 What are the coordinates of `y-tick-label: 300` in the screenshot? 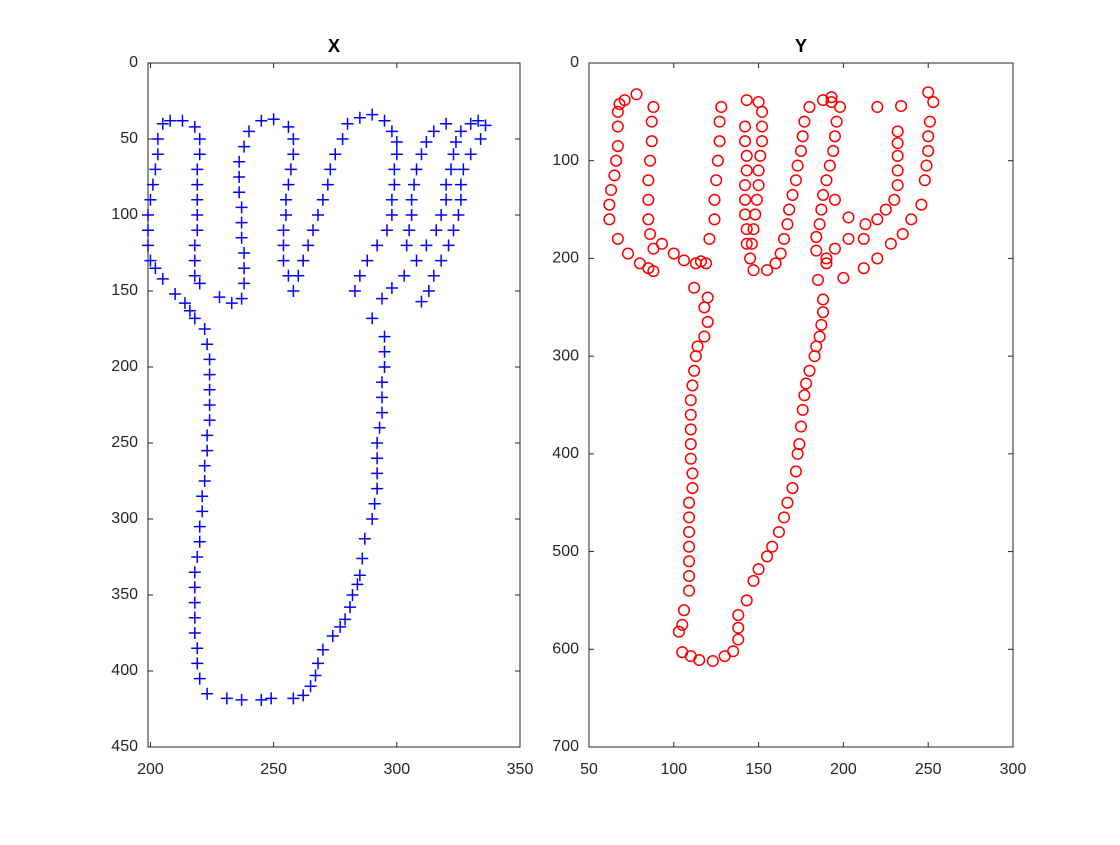 It's located at (565, 355).